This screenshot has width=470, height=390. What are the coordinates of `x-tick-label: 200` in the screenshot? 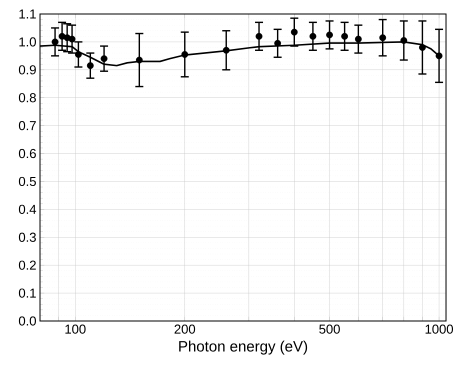 It's located at (185, 329).